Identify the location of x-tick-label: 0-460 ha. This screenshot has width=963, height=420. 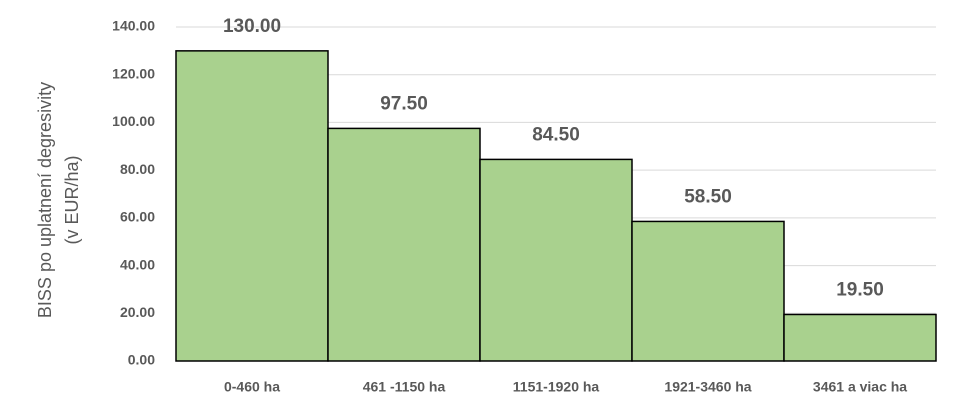
(252, 387).